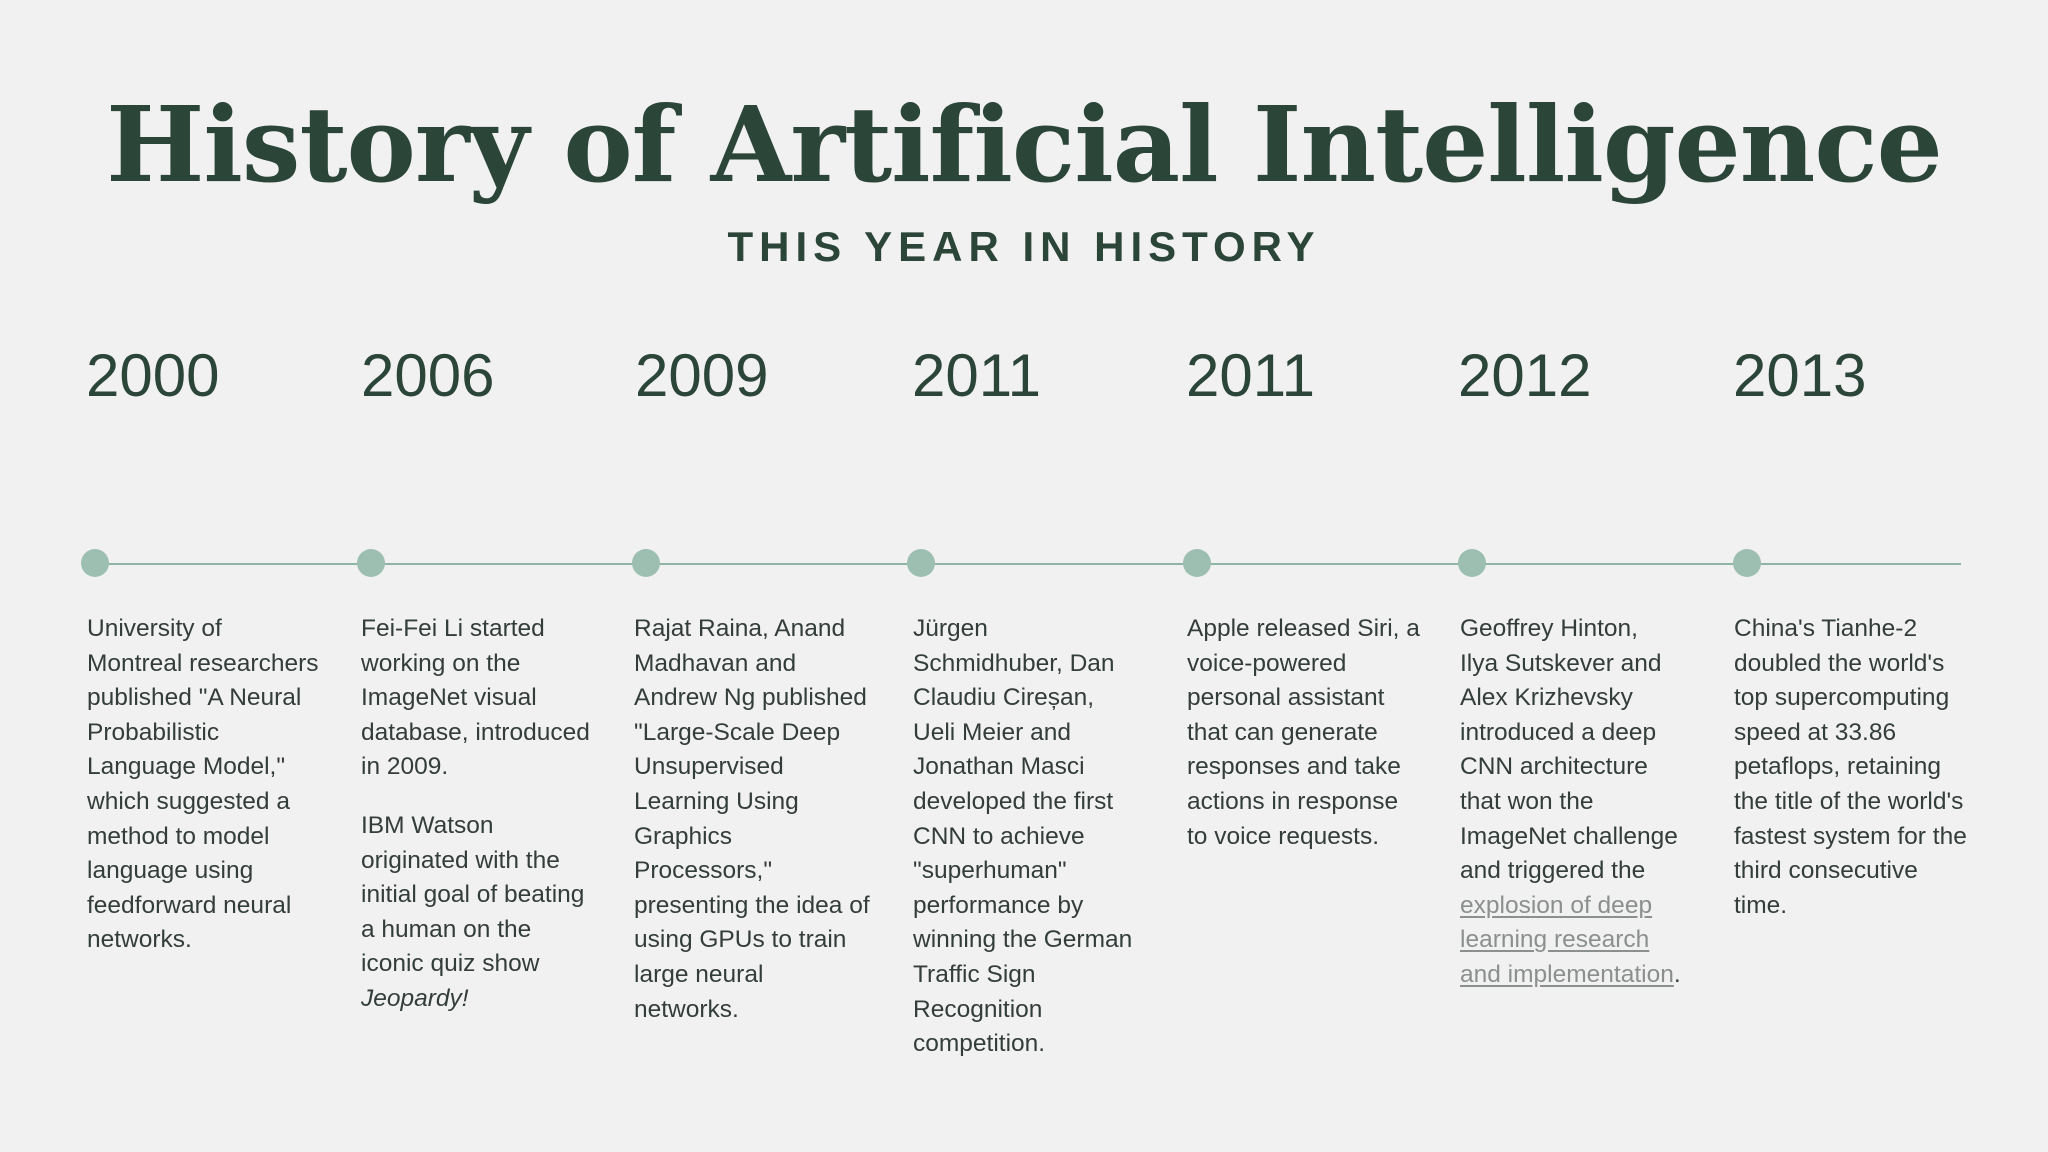 This screenshot has height=1152, width=2048. Describe the element at coordinates (415, 998) in the screenshot. I see `event-text-italic: Jeopardy!` at that location.